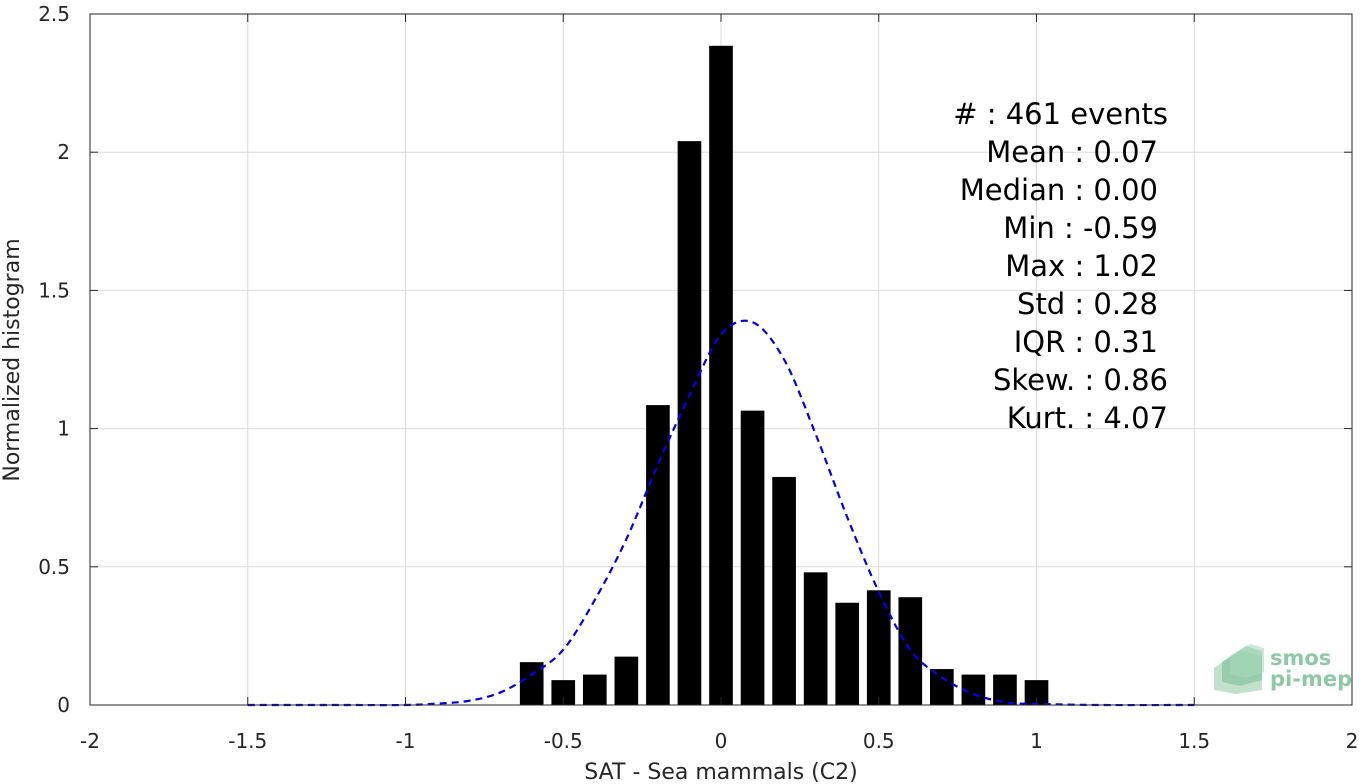 This screenshot has height=784, width=1366. I want to click on smos-pi-mep-logo: smos pi-mep, so click(1283, 669).